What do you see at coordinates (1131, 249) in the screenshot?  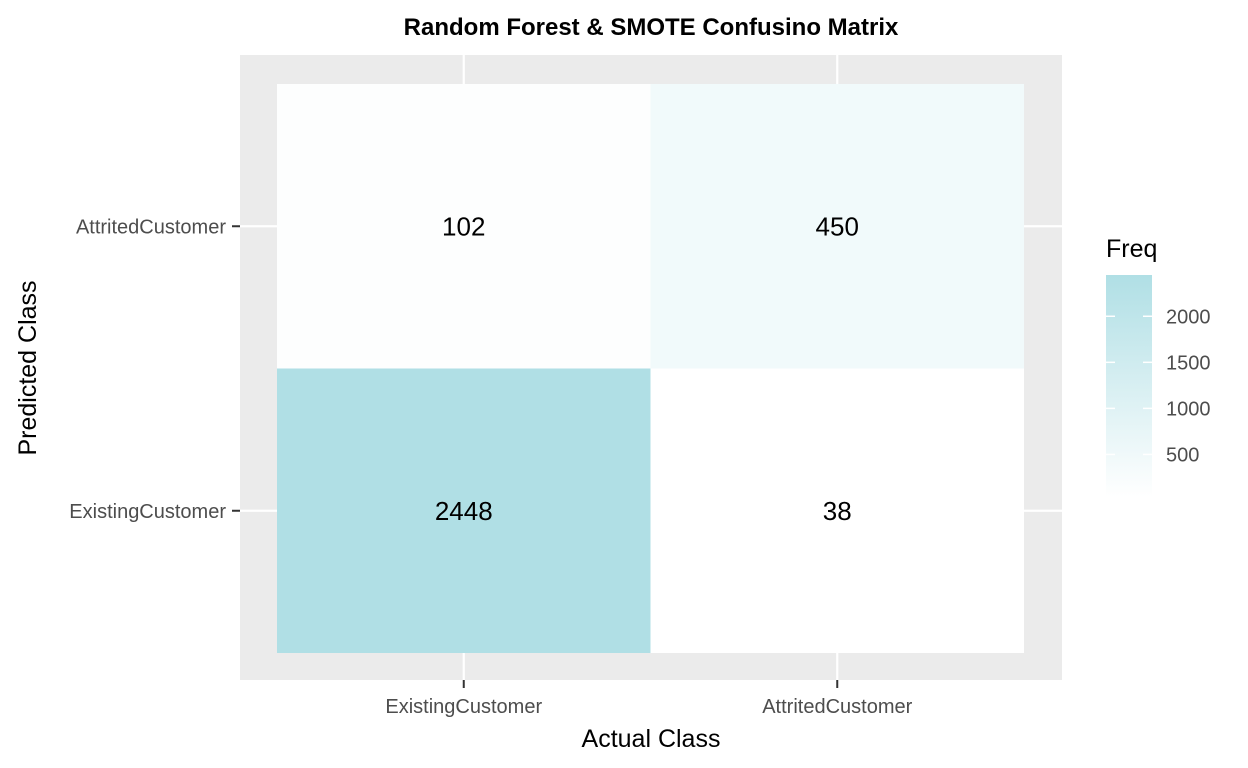 I see `legend-title: Freq` at bounding box center [1131, 249].